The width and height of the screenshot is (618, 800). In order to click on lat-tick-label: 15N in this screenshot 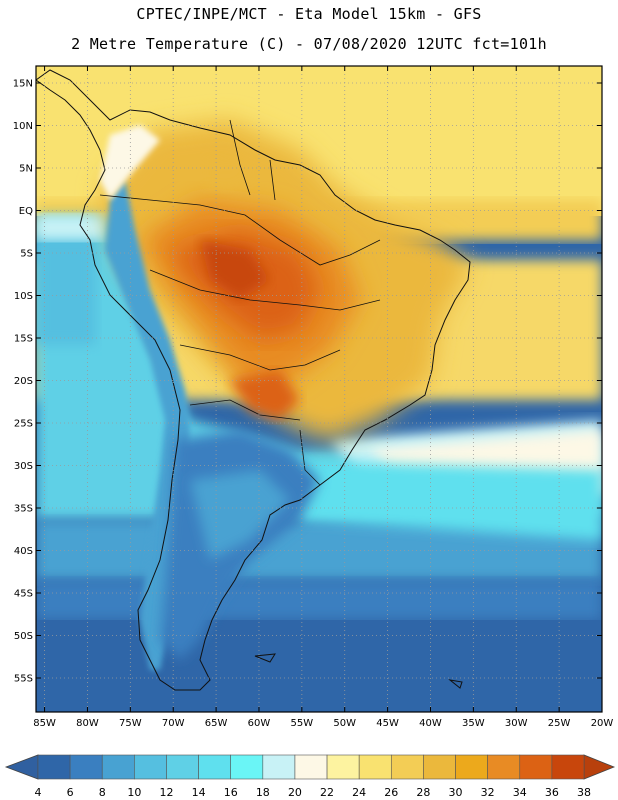, I will do `click(23, 84)`.